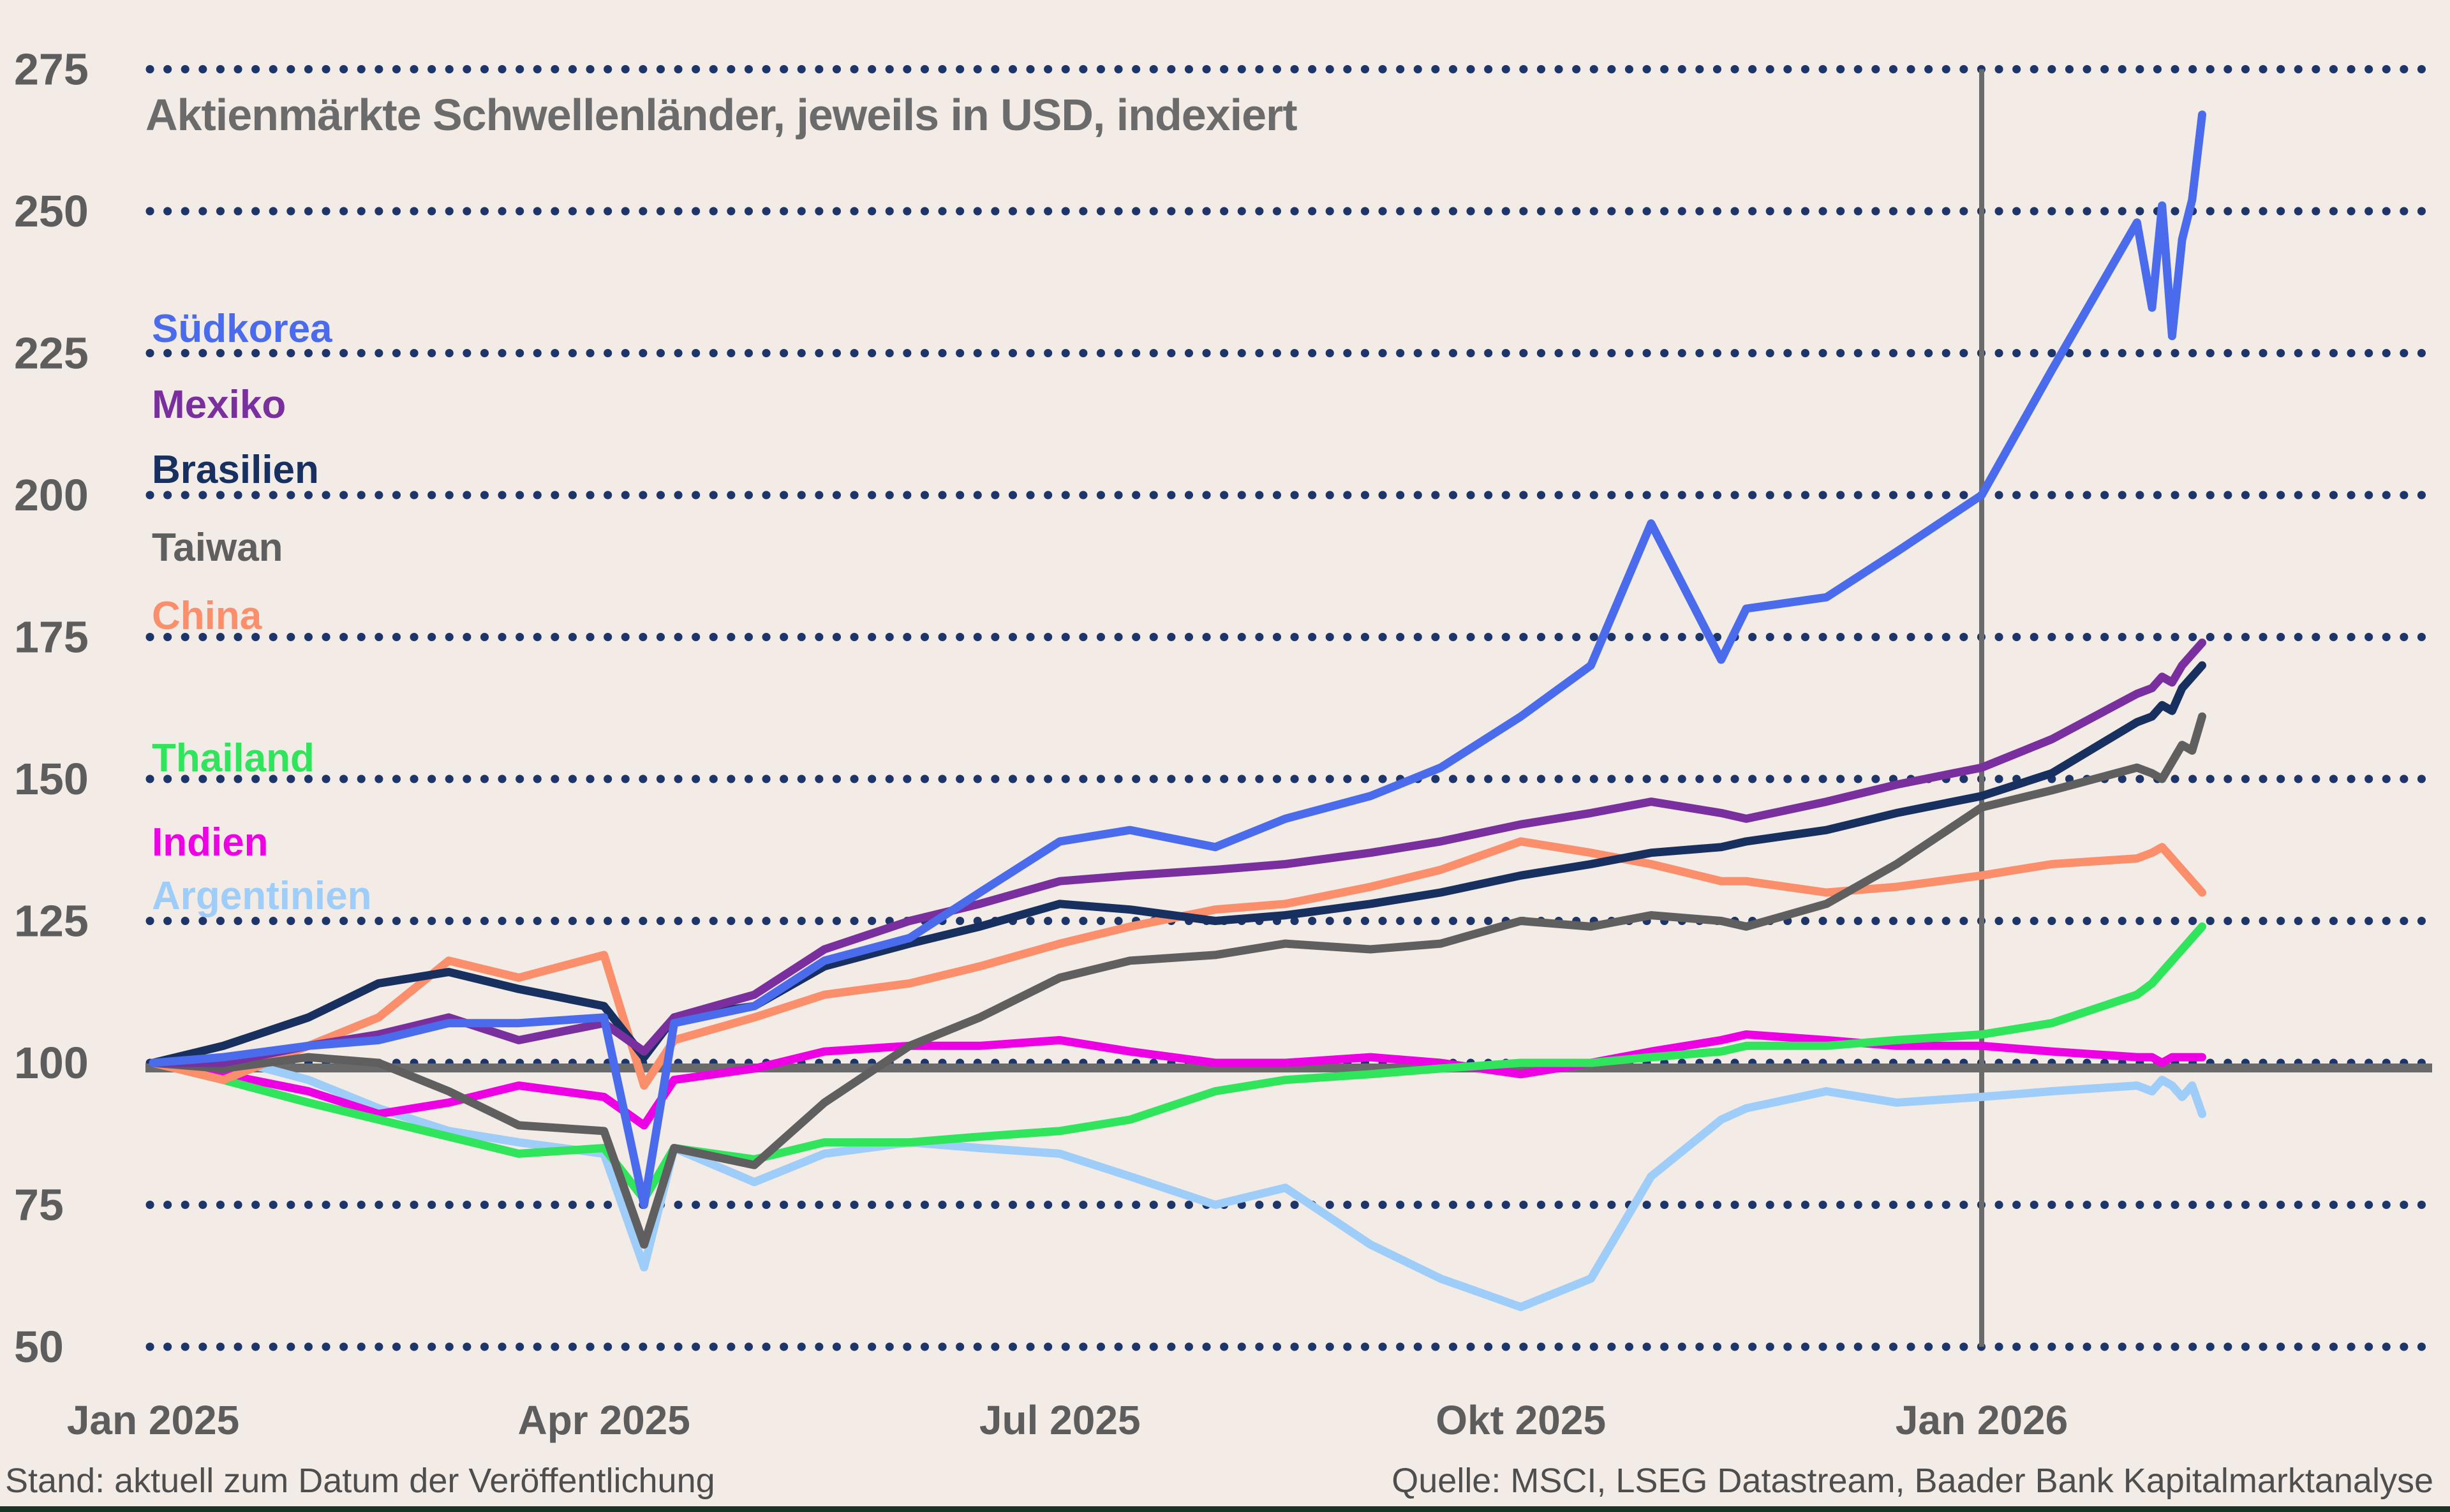 The height and width of the screenshot is (1512, 2450). What do you see at coordinates (1982, 1420) in the screenshot?
I see `x-tick-label-jan-2026: Jan 2026` at bounding box center [1982, 1420].